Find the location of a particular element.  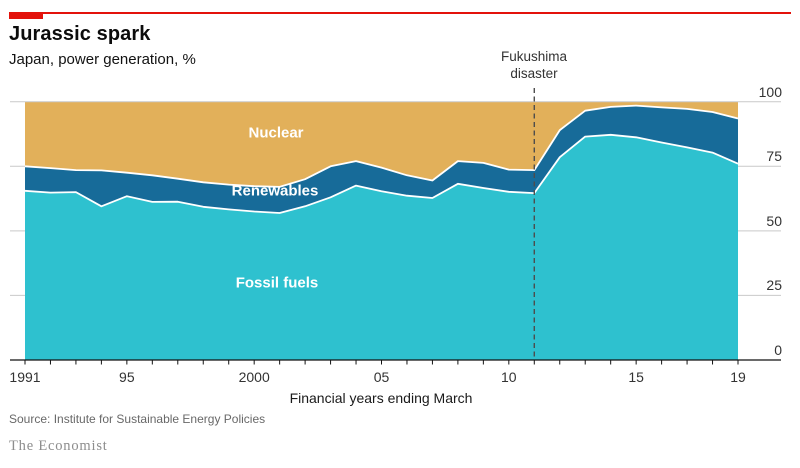

publication-brand: The Economist is located at coordinates (58, 446).